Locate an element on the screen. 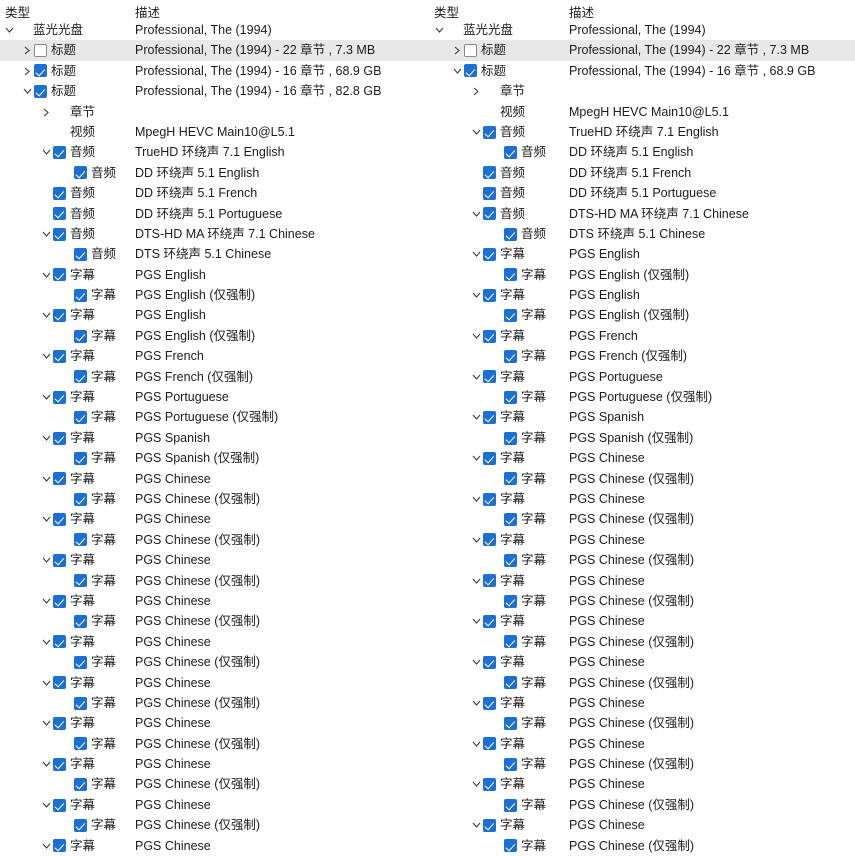 This screenshot has height=856, width=855. tree-row: 音频 DD 环绕声 5.1 English is located at coordinates (215, 173).